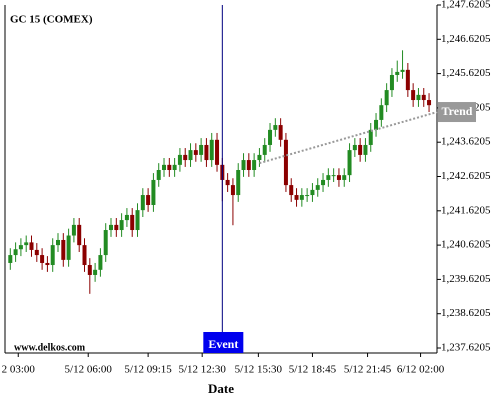 The height and width of the screenshot is (400, 500). I want to click on x-tick-label: 6/12 02:00, so click(421, 370).